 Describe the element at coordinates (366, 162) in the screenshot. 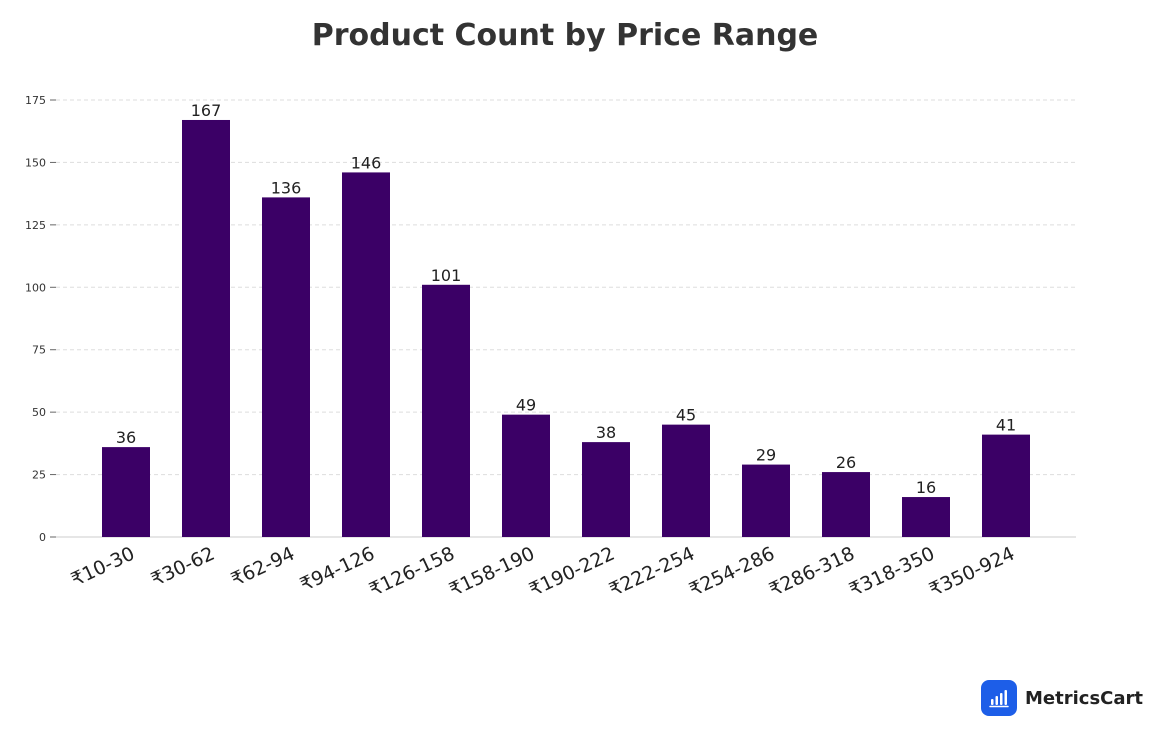

I see `bar-value-label: 146` at that location.